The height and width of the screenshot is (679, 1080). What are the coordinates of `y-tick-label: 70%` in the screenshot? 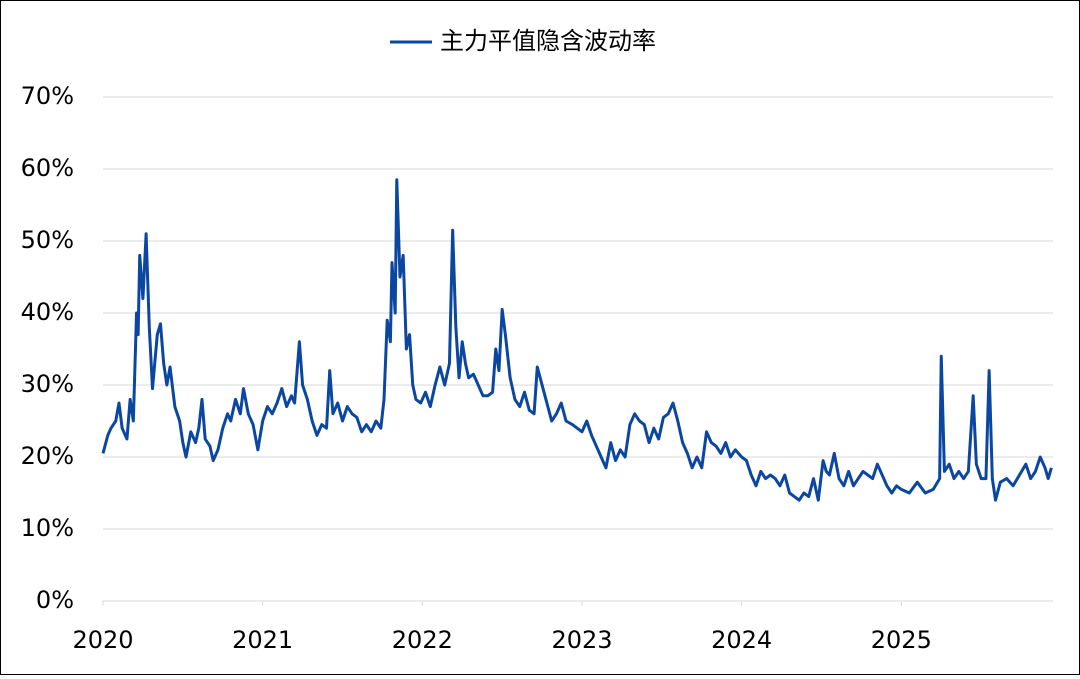 It's located at (47, 96).